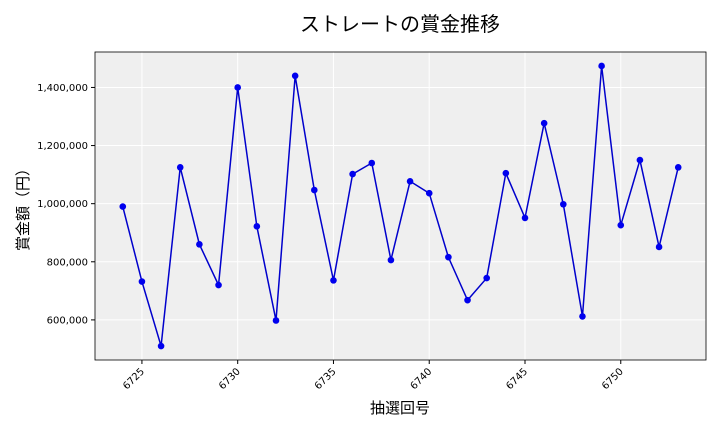  I want to click on y-tick-label: 1,000,000, so click(62, 204).